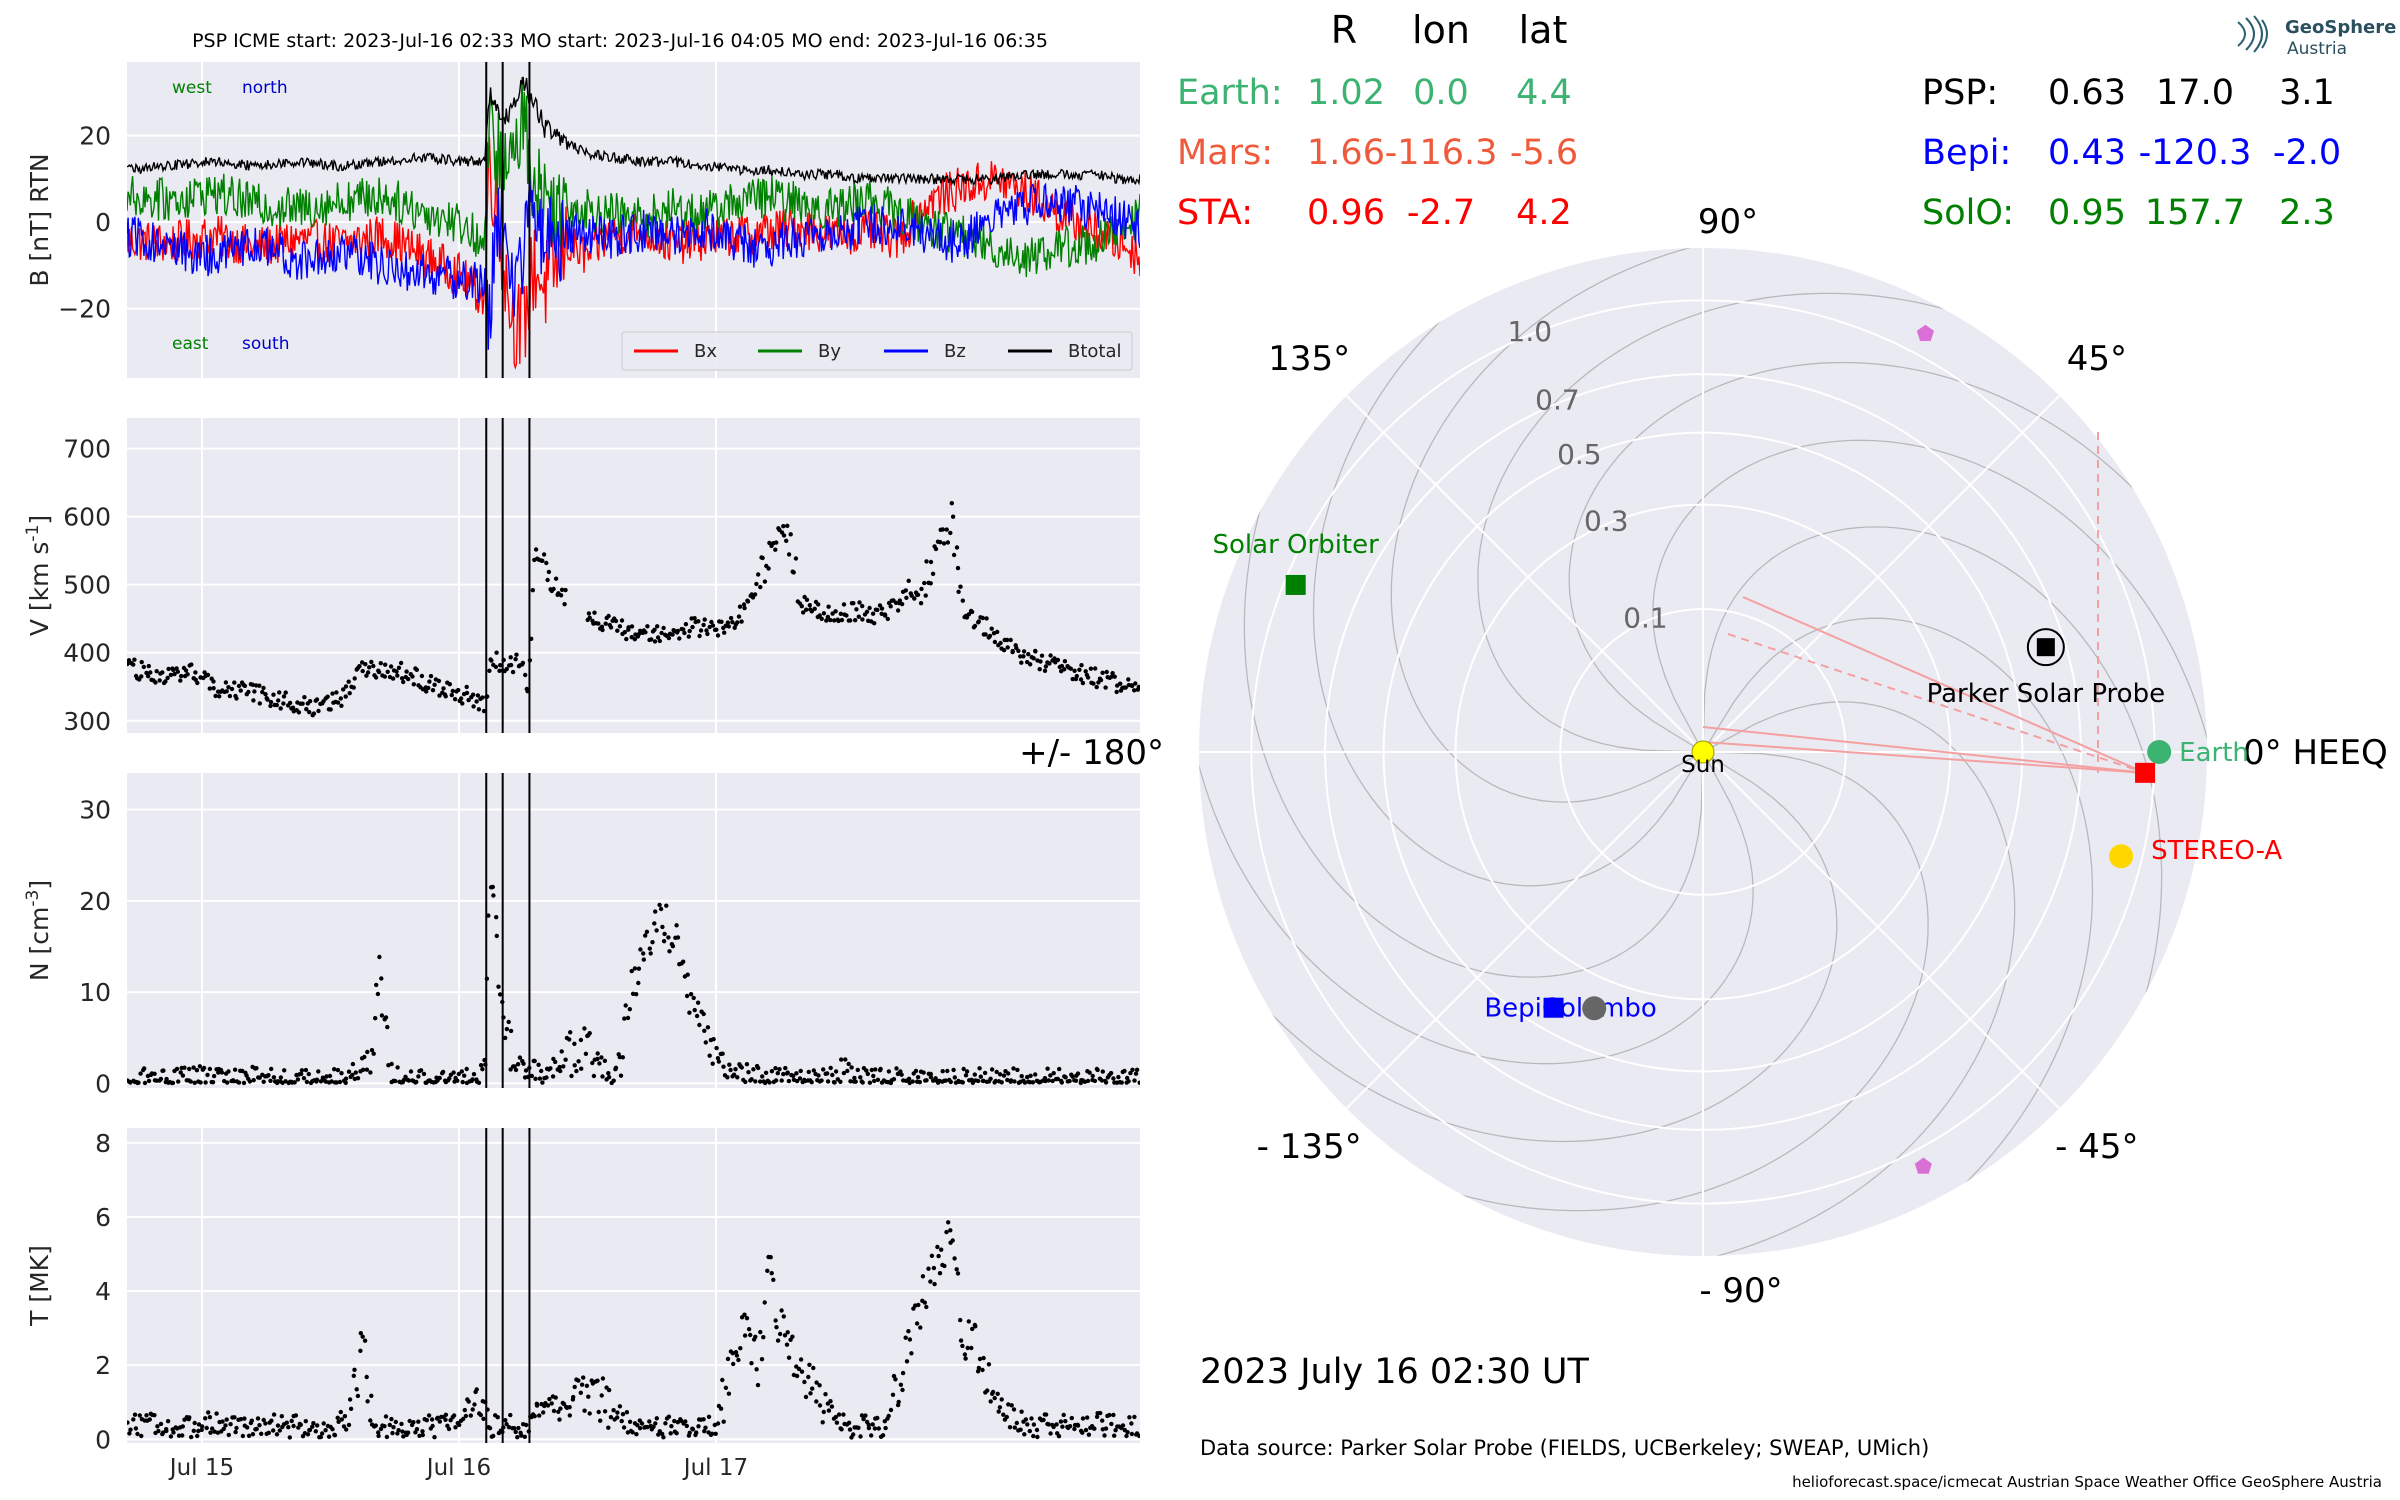  I want to click on y-tick-label: 6, so click(103, 1217).